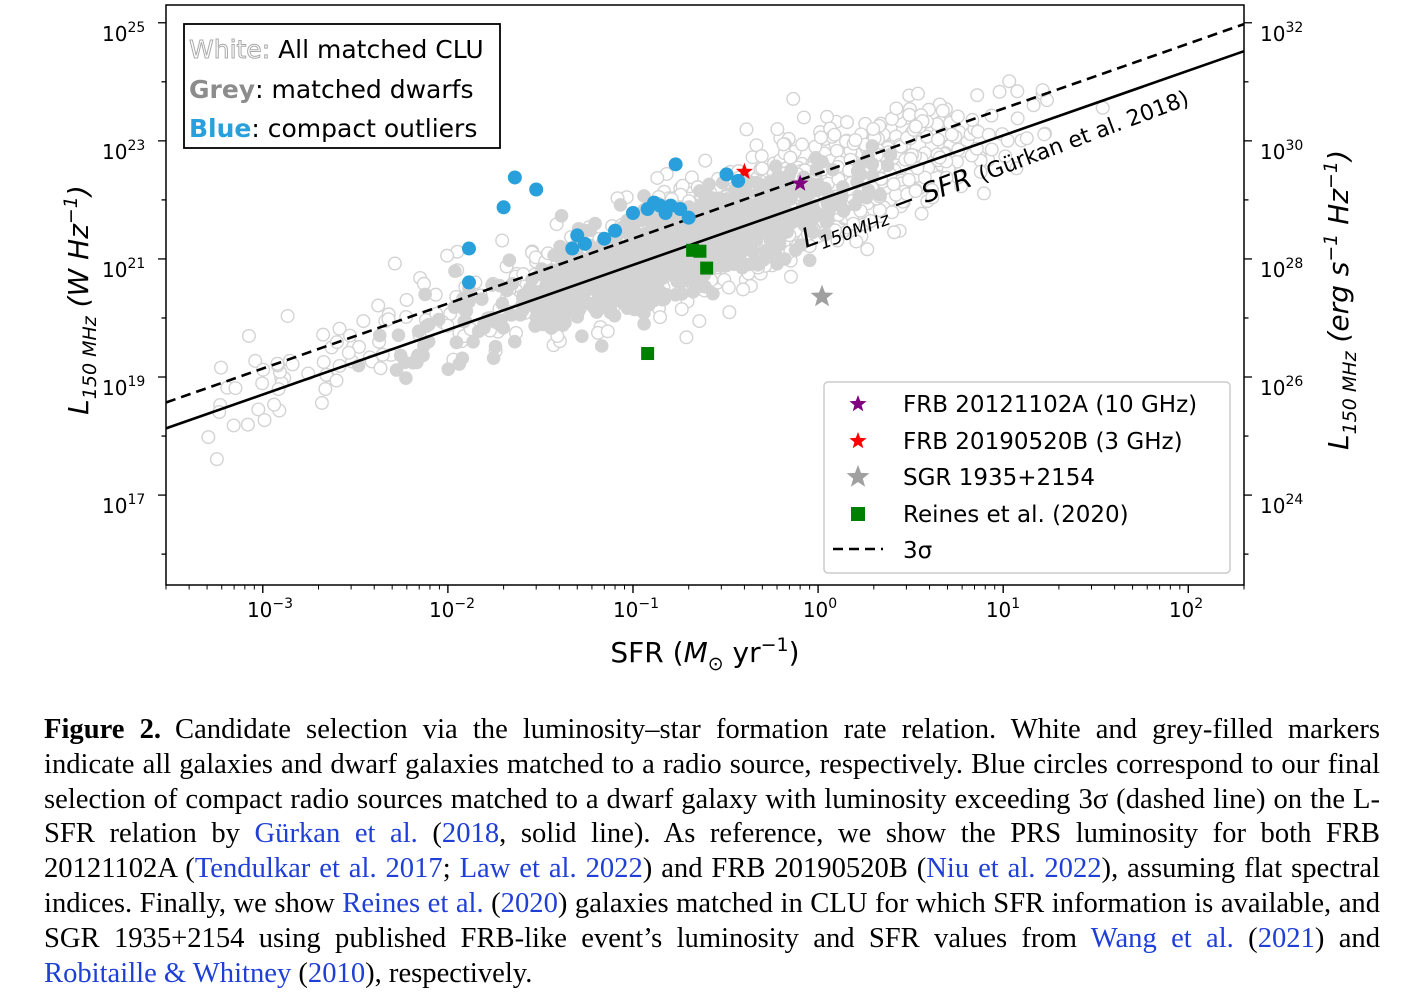 Image resolution: width=1419 pixels, height=1003 pixels. What do you see at coordinates (551, 869) in the screenshot?
I see `citation-link: Law et al. 2022` at bounding box center [551, 869].